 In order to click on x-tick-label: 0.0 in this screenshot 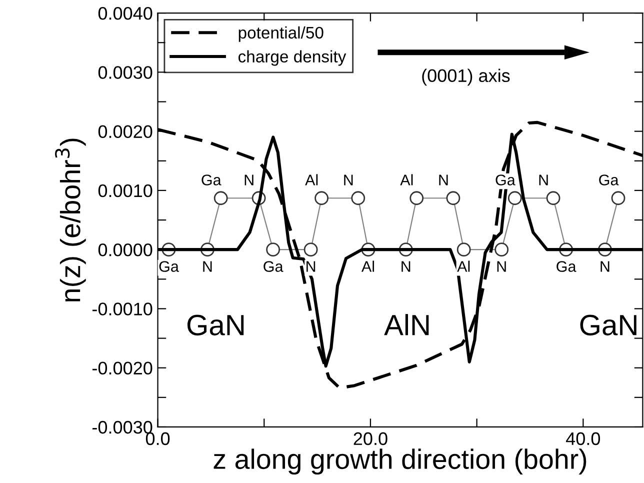, I will do `click(158, 439)`.